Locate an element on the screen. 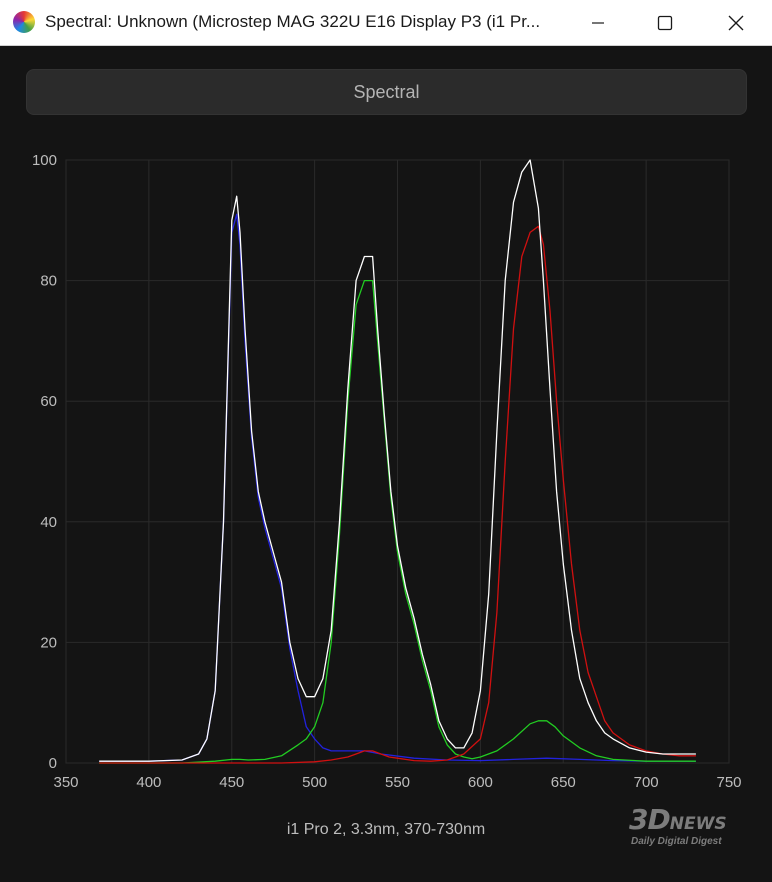 The image size is (772, 882). watermark-brand: 3DNEWS is located at coordinates (678, 819).